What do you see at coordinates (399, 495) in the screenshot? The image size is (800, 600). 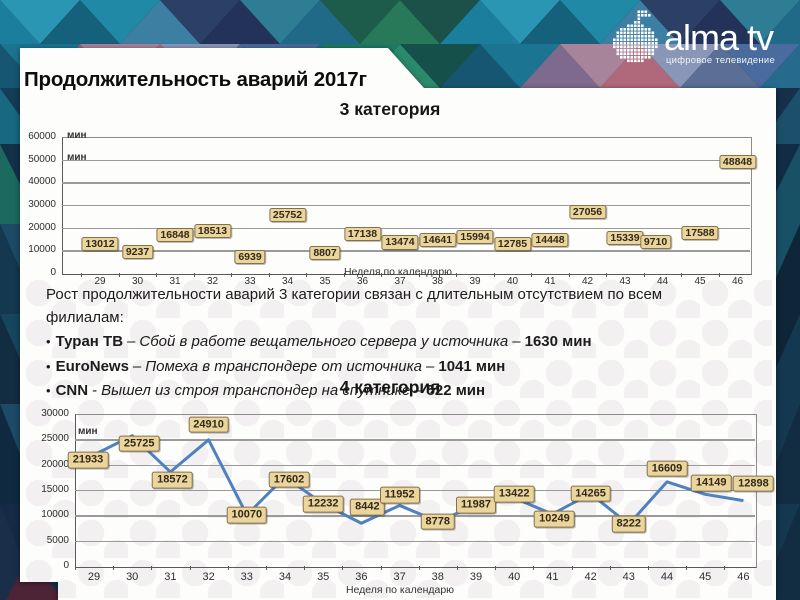 I see `data-label: 11952` at bounding box center [399, 495].